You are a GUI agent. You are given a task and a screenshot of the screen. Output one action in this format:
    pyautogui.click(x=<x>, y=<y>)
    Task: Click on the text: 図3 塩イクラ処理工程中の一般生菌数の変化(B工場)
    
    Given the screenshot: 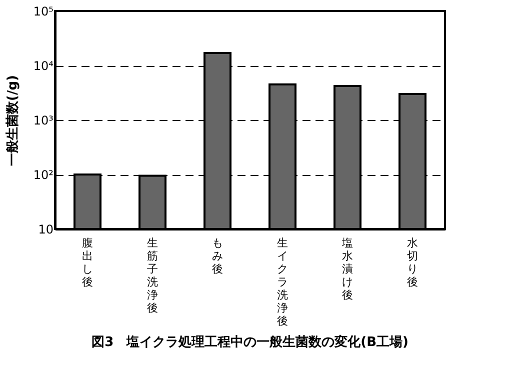 What is the action you would take?
    pyautogui.click(x=250, y=342)
    